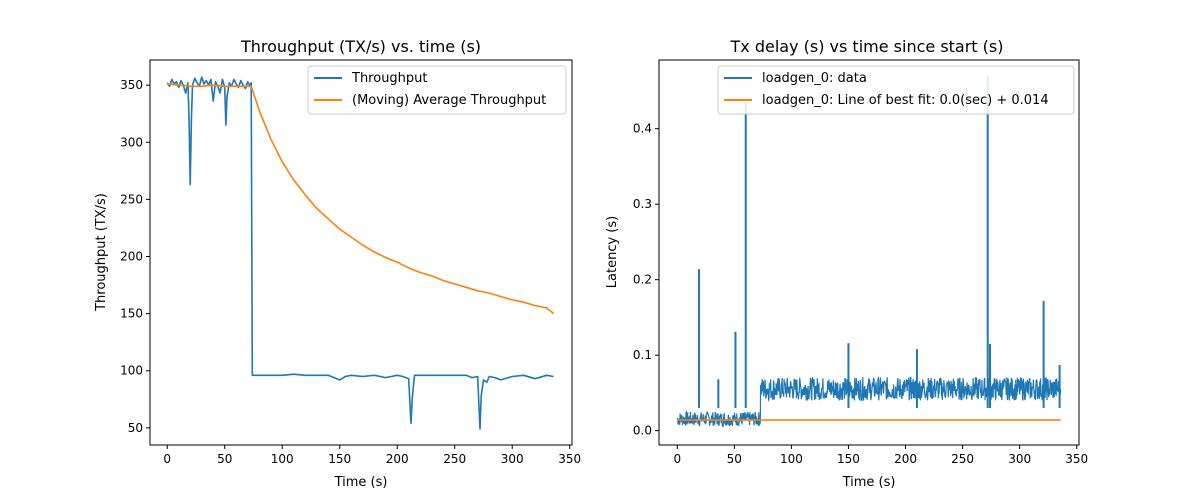 The image size is (1200, 500). Describe the element at coordinates (131, 199) in the screenshot. I see `y-tick-label: 250` at that location.